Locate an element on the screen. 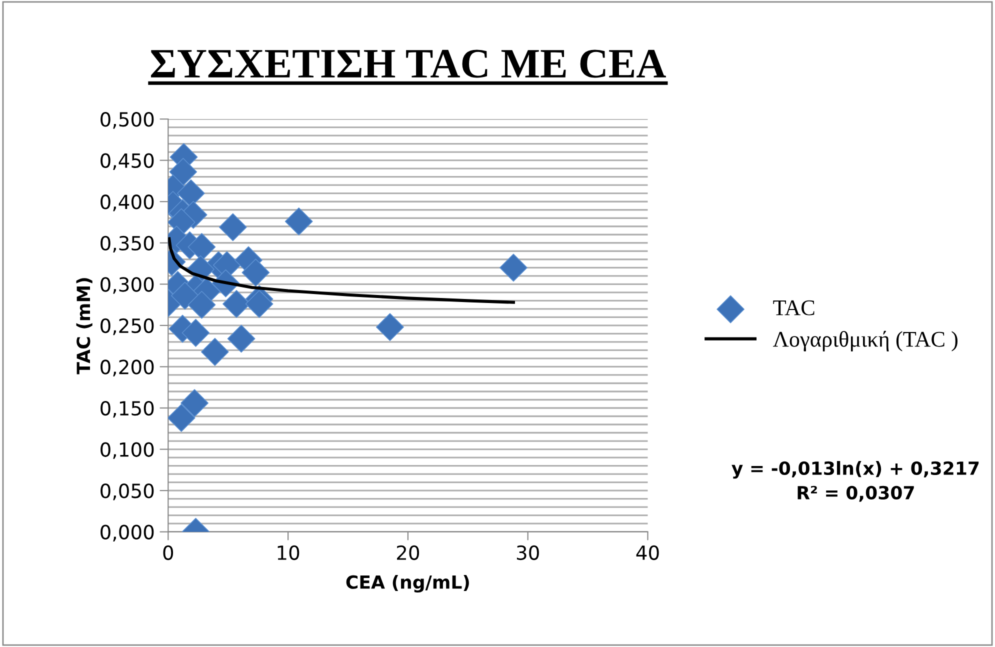 The height and width of the screenshot is (647, 995). y-tick-label: 0,150 is located at coordinates (127, 409).